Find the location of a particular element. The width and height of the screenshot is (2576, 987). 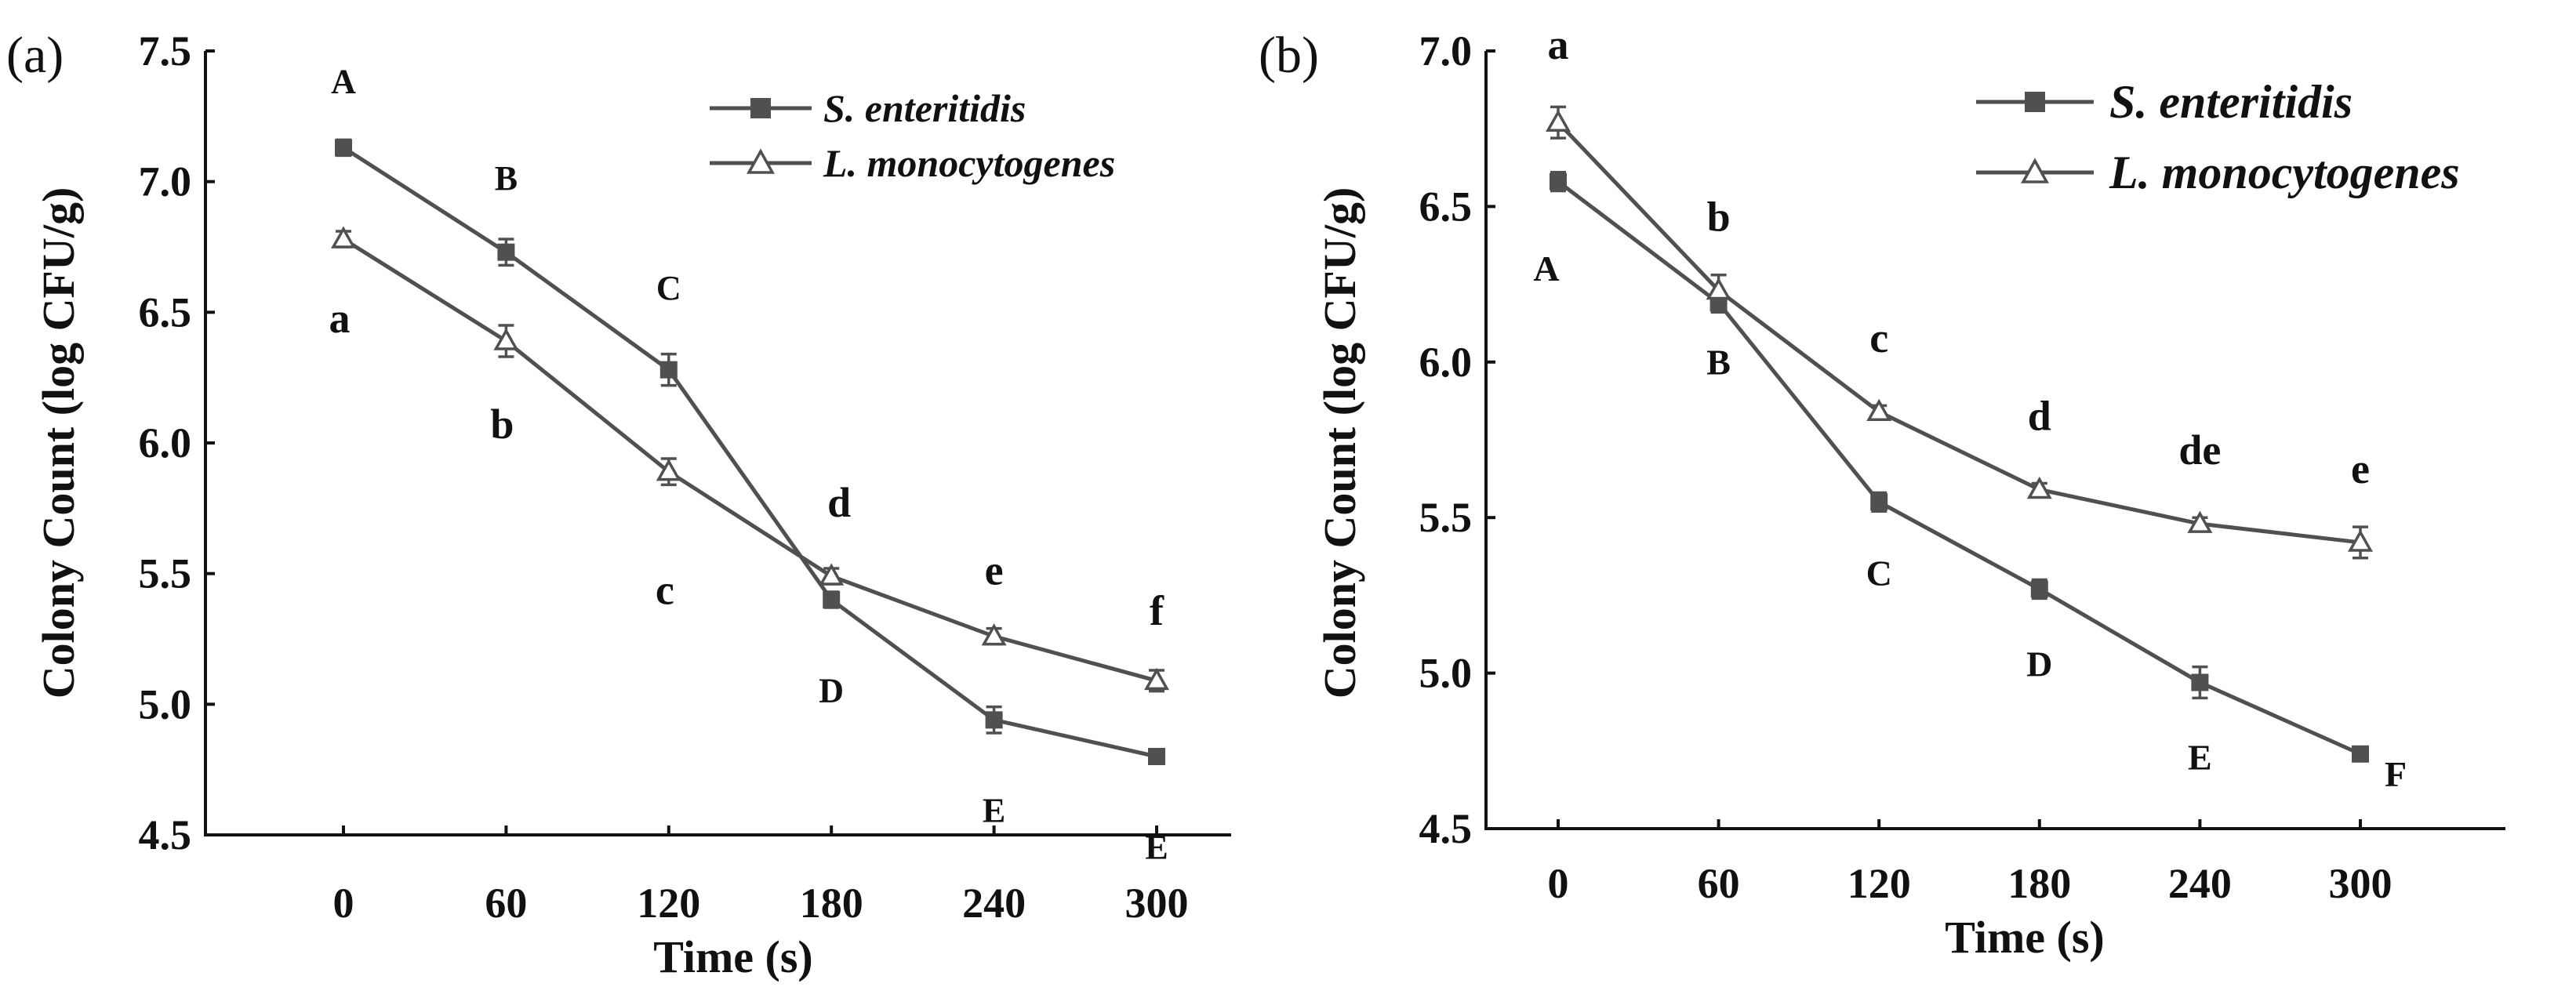

panel-a-legend: S. enteritidis L. monocytogenes is located at coordinates (913, 135).